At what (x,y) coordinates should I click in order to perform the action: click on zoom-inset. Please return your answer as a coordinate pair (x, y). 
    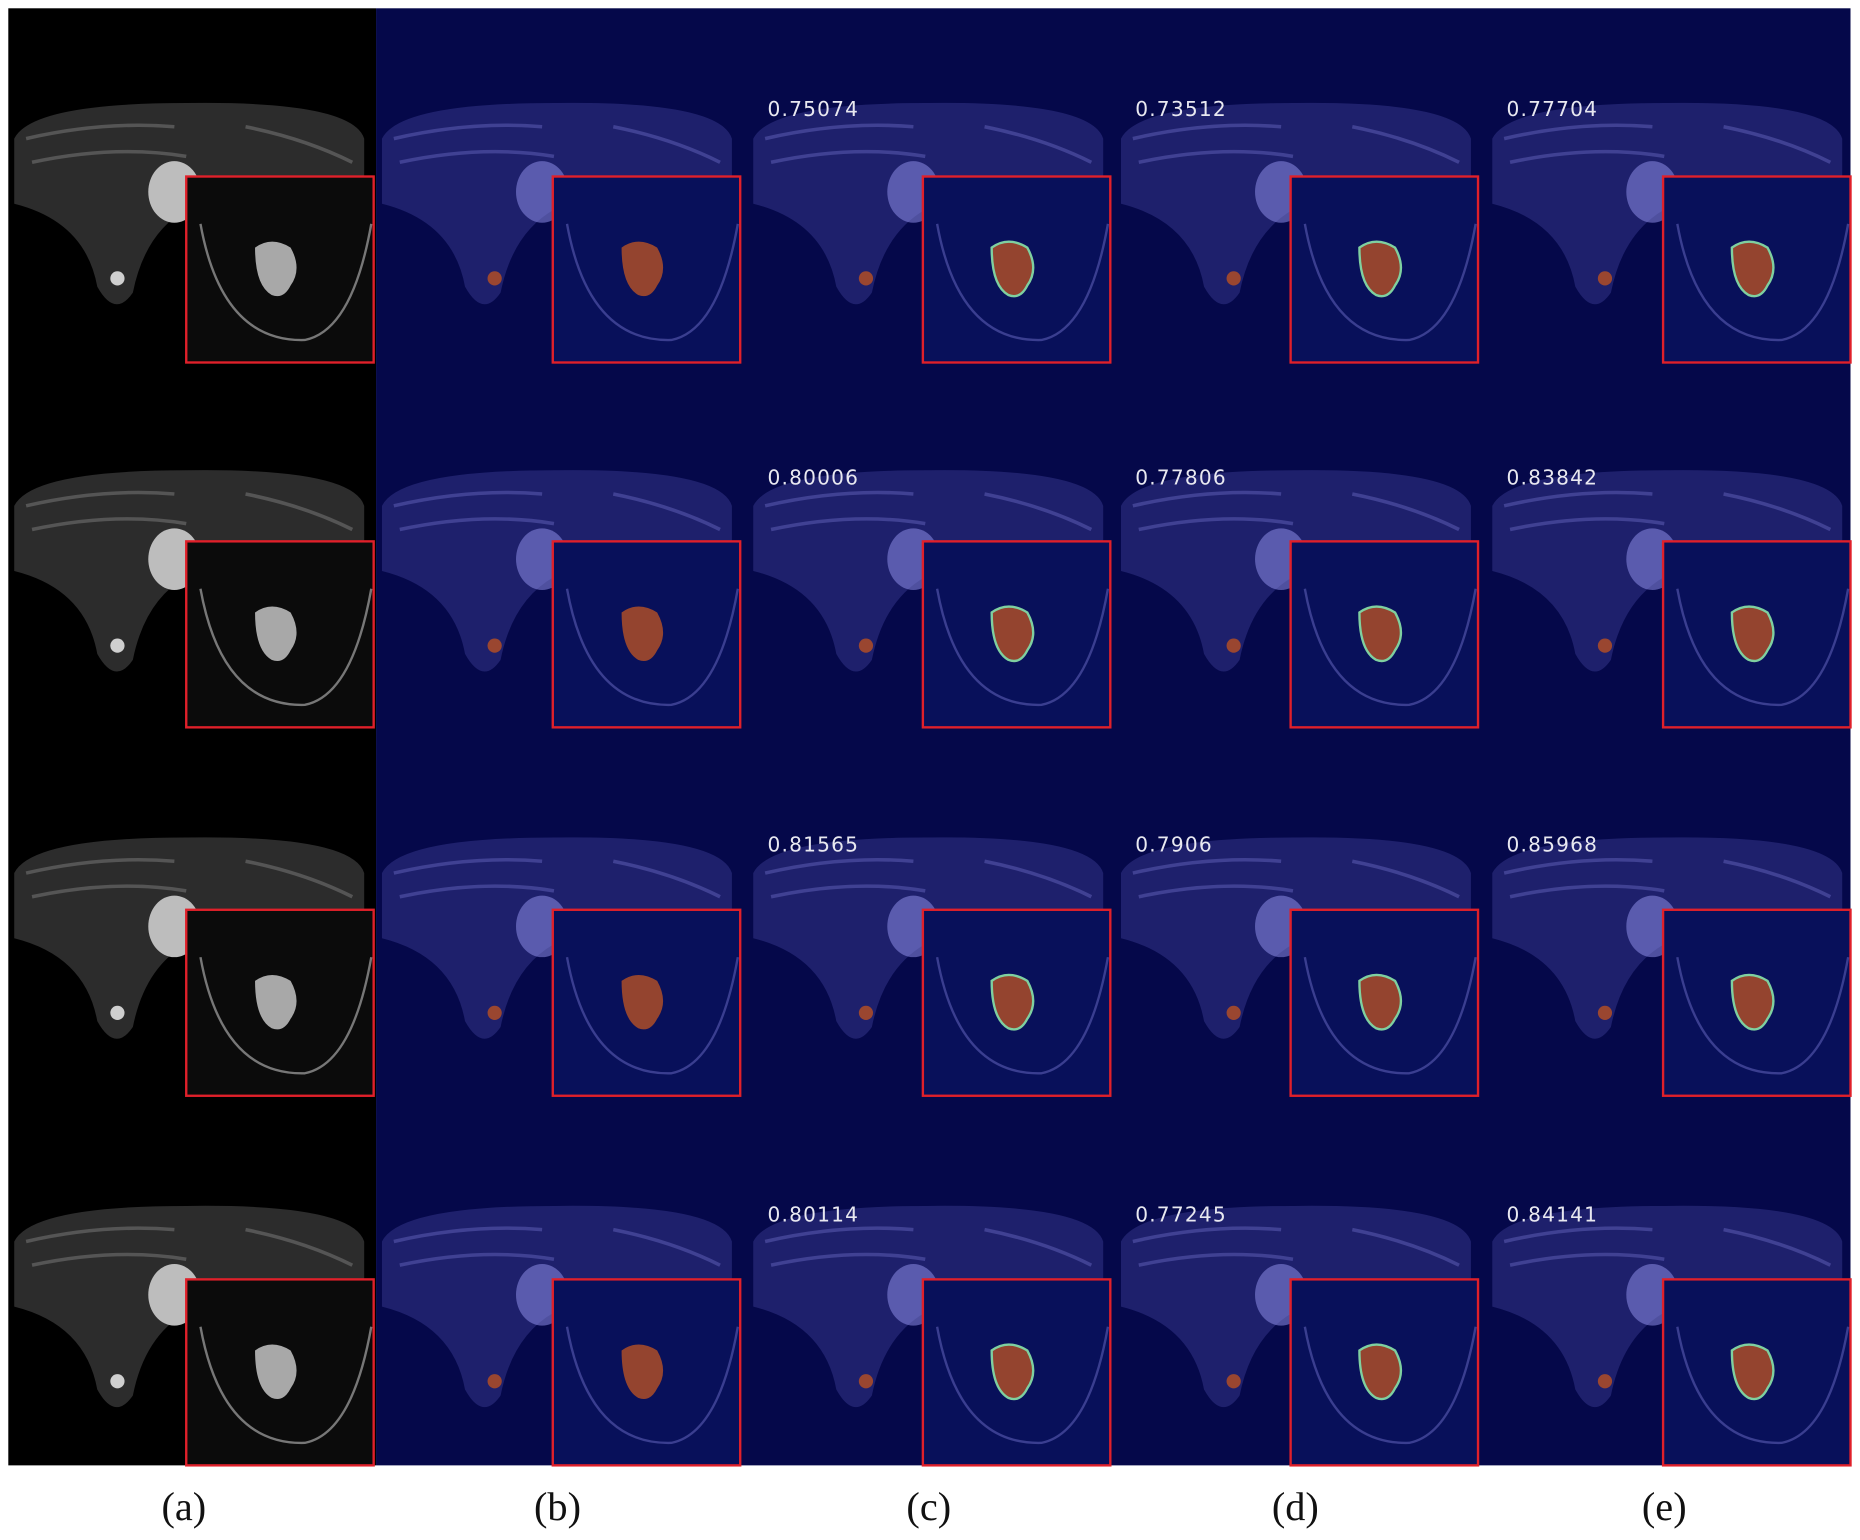
    Looking at the image, I should click on (646, 1372).